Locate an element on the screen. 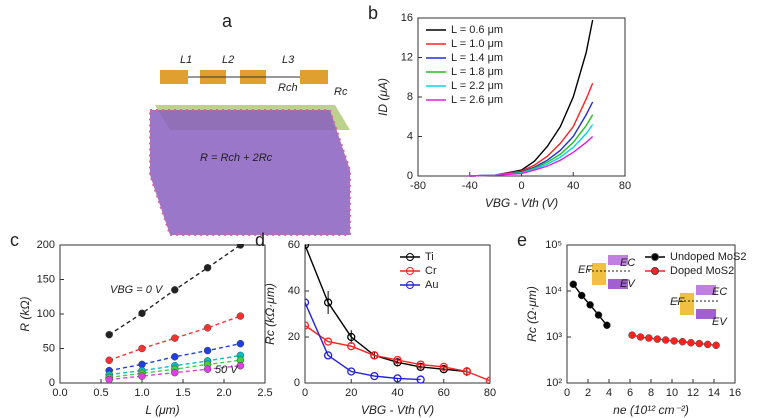 The width and height of the screenshot is (769, 418). y-tick-label: 16 is located at coordinates (407, 18).